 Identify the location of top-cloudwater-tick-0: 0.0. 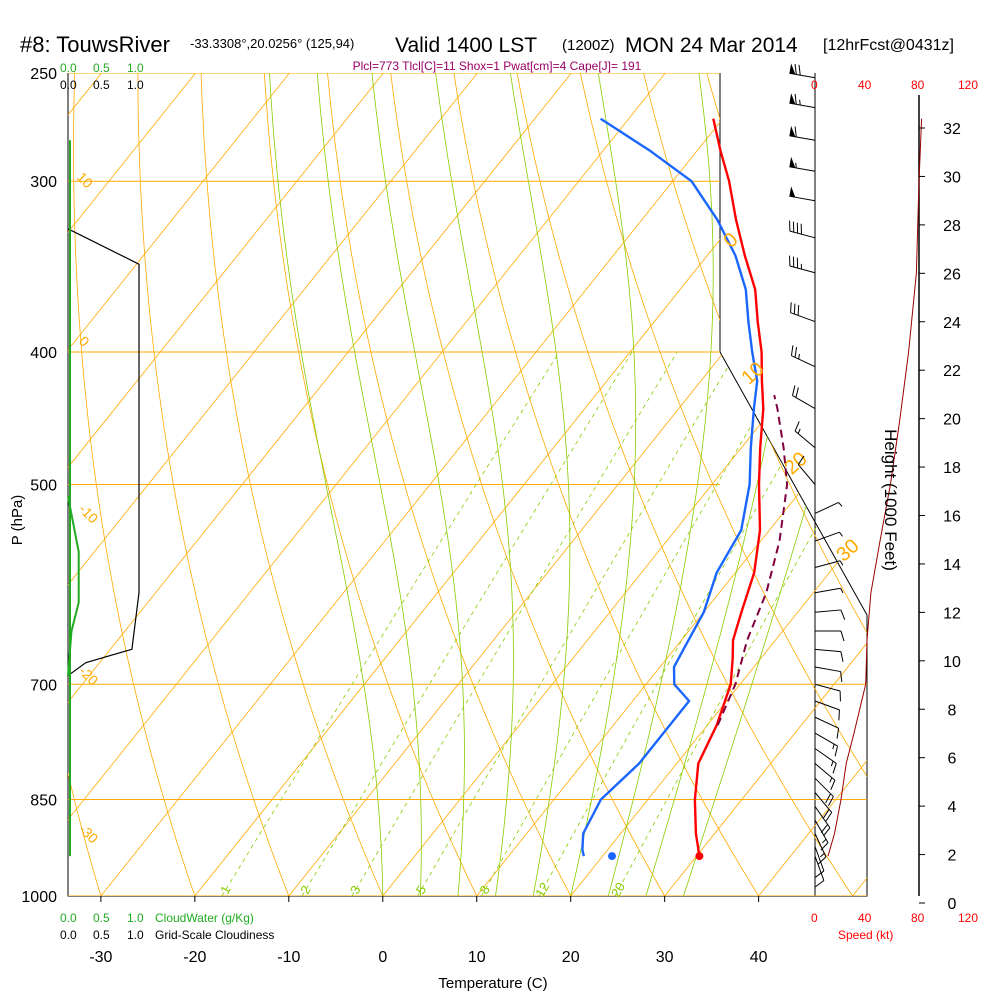
(68, 68).